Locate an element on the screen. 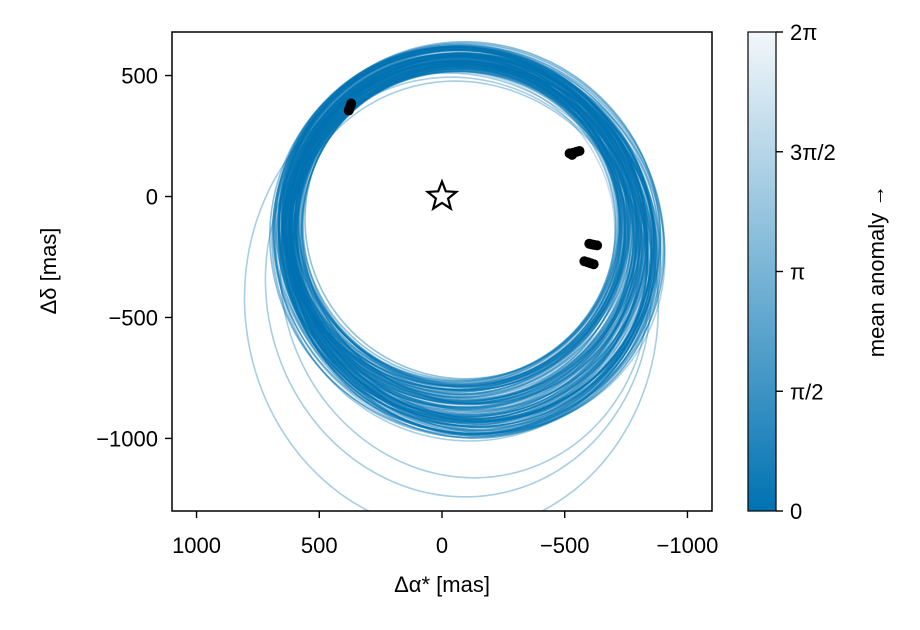 The width and height of the screenshot is (920, 630). y-axis-label: Δδ [mas] is located at coordinates (48, 271).